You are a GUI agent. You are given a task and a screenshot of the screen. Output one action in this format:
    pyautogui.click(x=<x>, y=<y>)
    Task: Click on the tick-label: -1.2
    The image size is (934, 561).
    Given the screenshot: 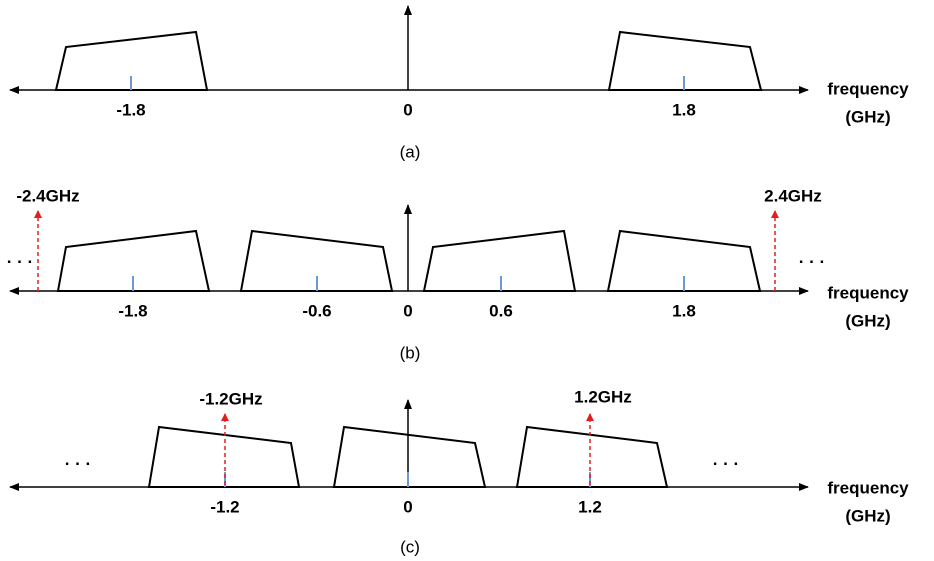 What is the action you would take?
    pyautogui.click(x=224, y=506)
    